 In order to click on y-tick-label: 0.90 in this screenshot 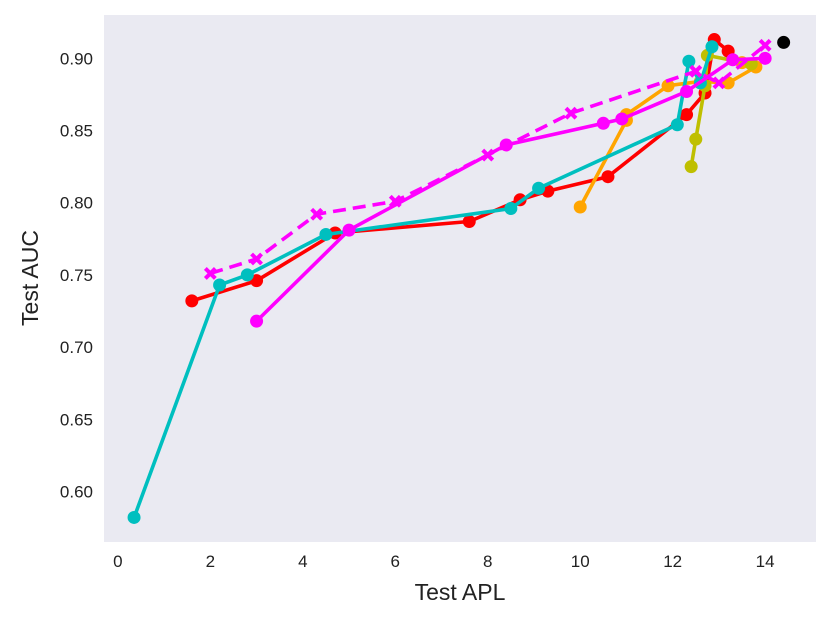, I will do `click(76, 58)`.